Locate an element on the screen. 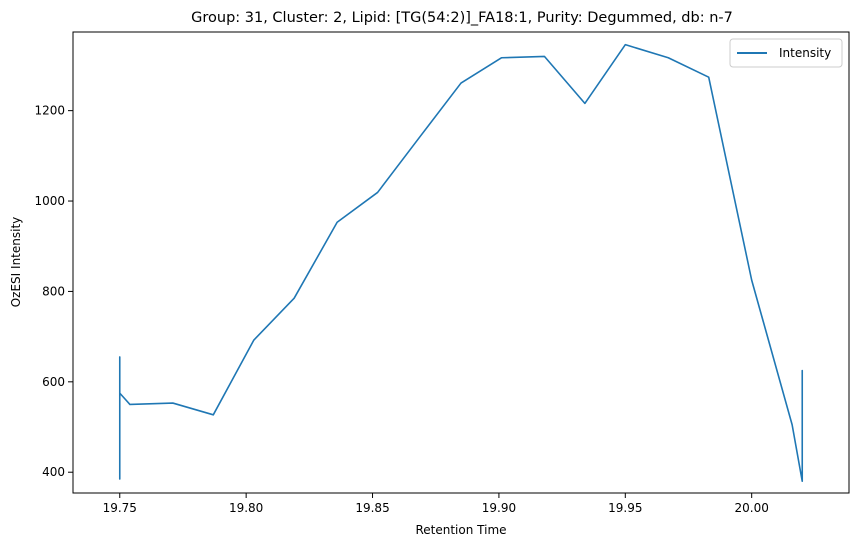 The width and height of the screenshot is (859, 547). x-tick-label: 19.90 is located at coordinates (499, 508).